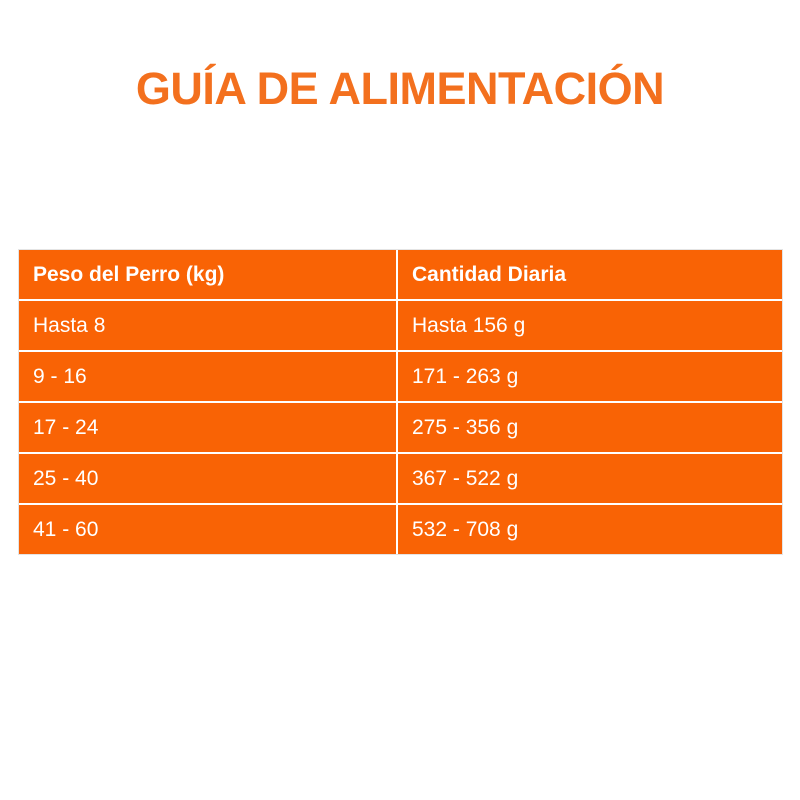 Image resolution: width=800 pixels, height=800 pixels. What do you see at coordinates (590, 427) in the screenshot?
I see `amount-cell: 275 - 356 g` at bounding box center [590, 427].